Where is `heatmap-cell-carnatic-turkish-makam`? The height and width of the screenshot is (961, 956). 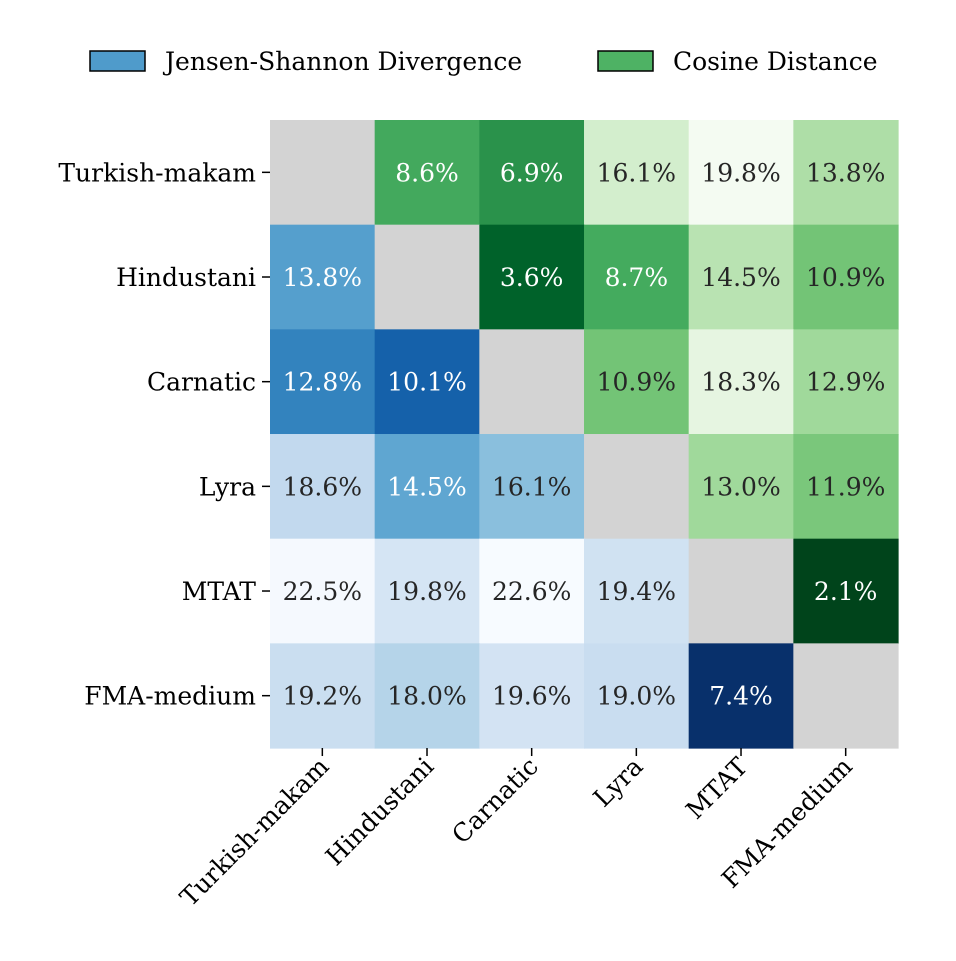
heatmap-cell-carnatic-turkish-makam is located at coordinates (323, 382).